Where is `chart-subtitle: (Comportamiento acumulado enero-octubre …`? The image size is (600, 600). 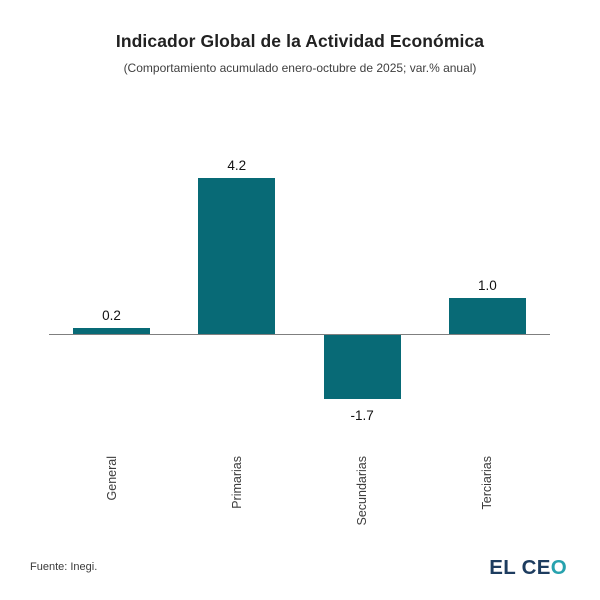
chart-subtitle: (Comportamiento acumulado enero-octubre … is located at coordinates (300, 68).